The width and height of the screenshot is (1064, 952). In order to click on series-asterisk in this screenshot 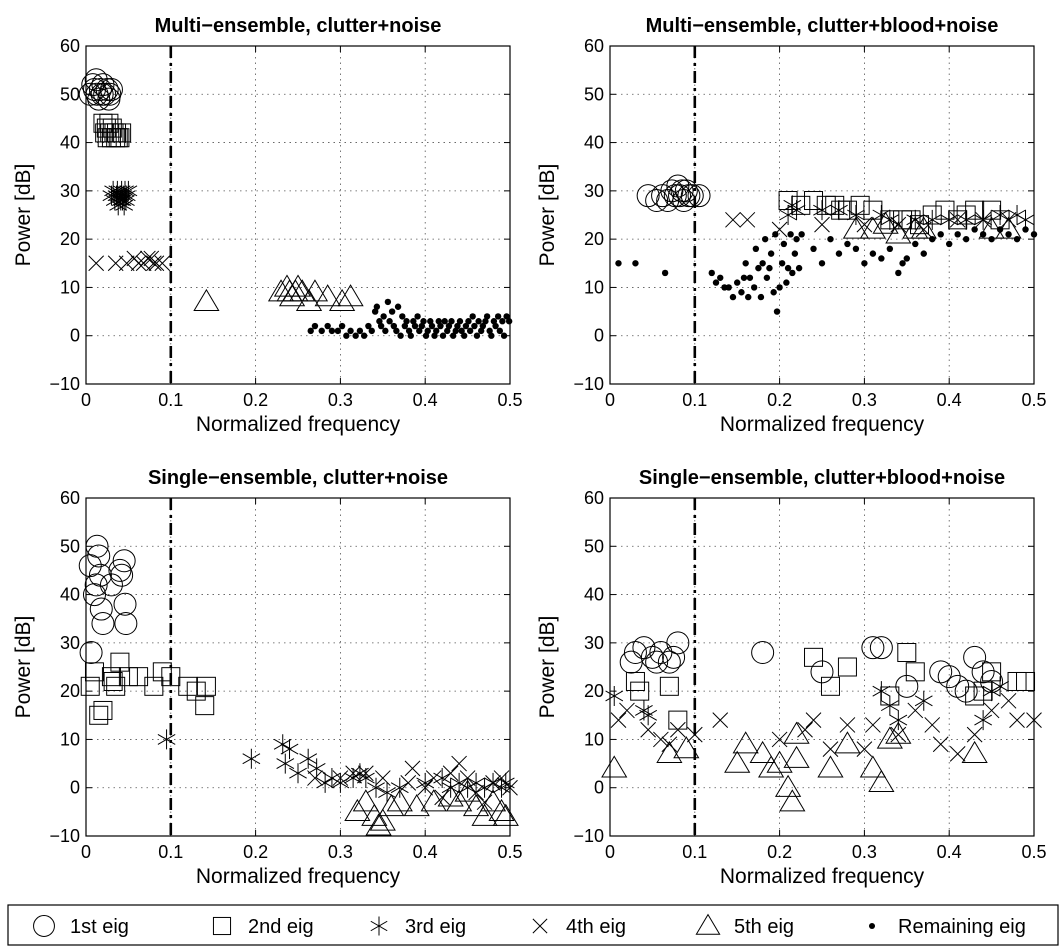, I will do `click(120, 198)`.